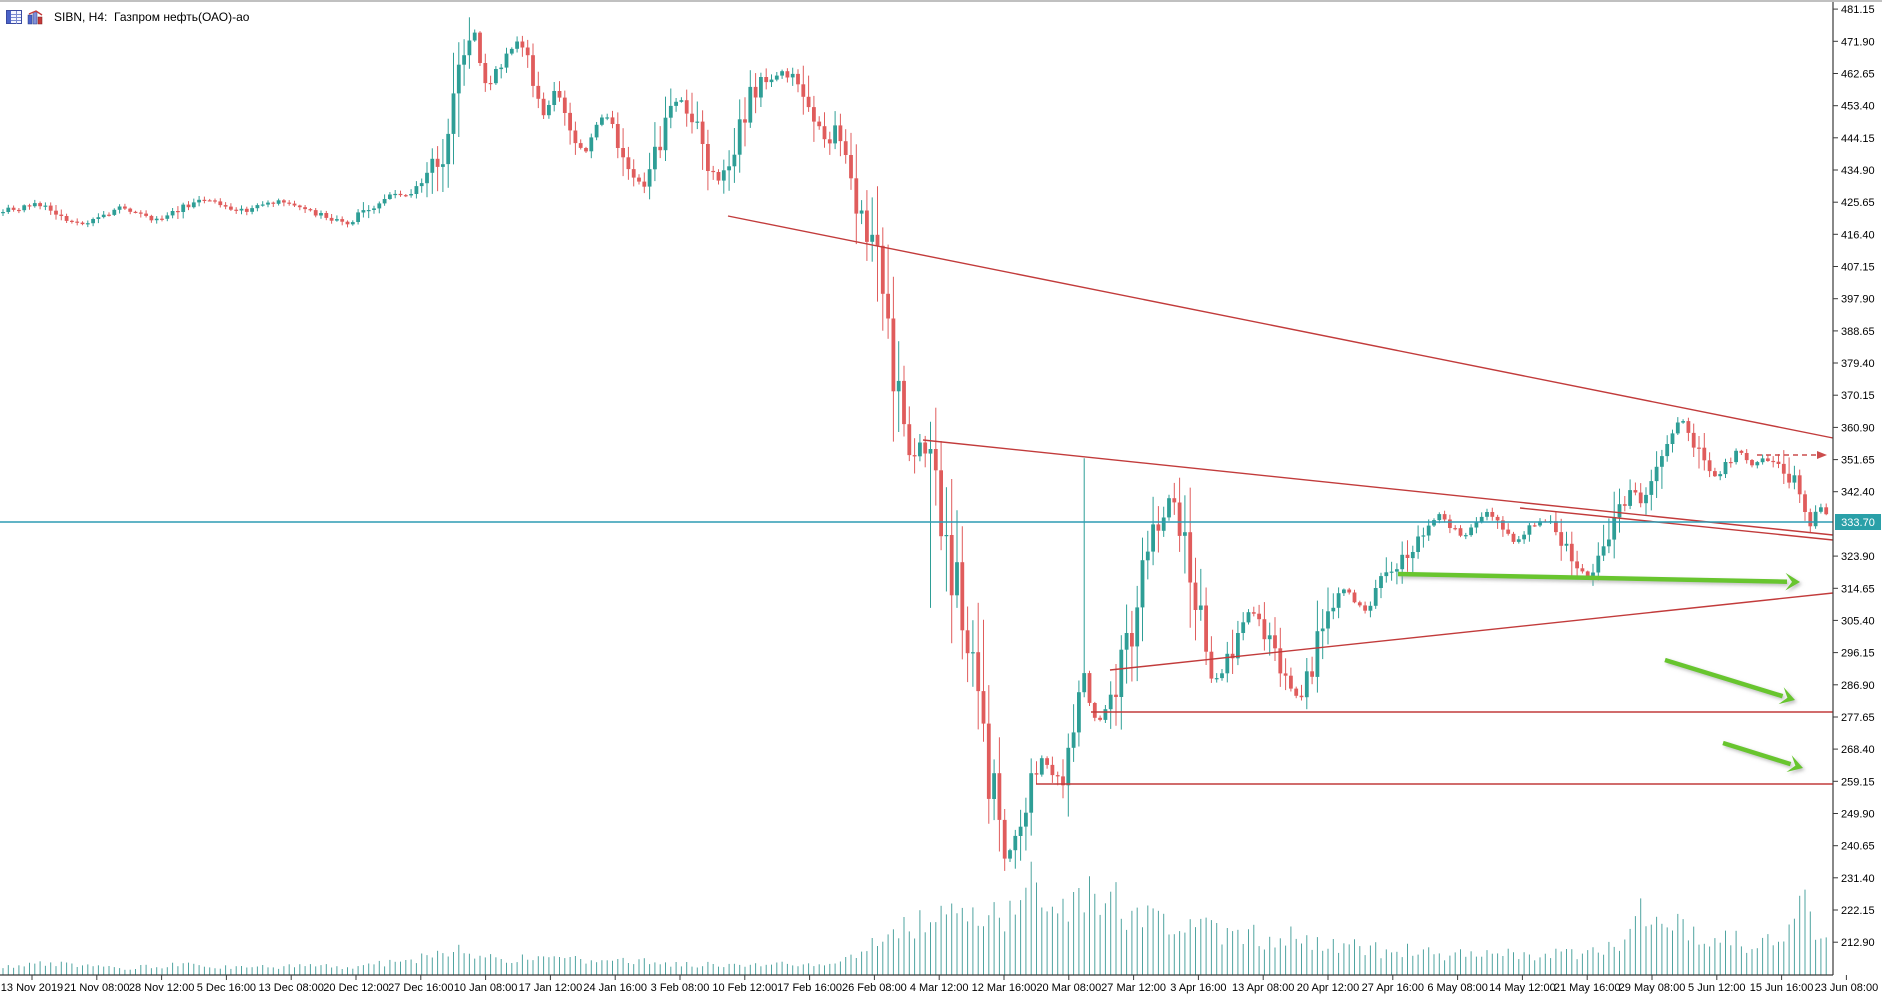  What do you see at coordinates (914, 918) in the screenshot?
I see `volume-bars` at bounding box center [914, 918].